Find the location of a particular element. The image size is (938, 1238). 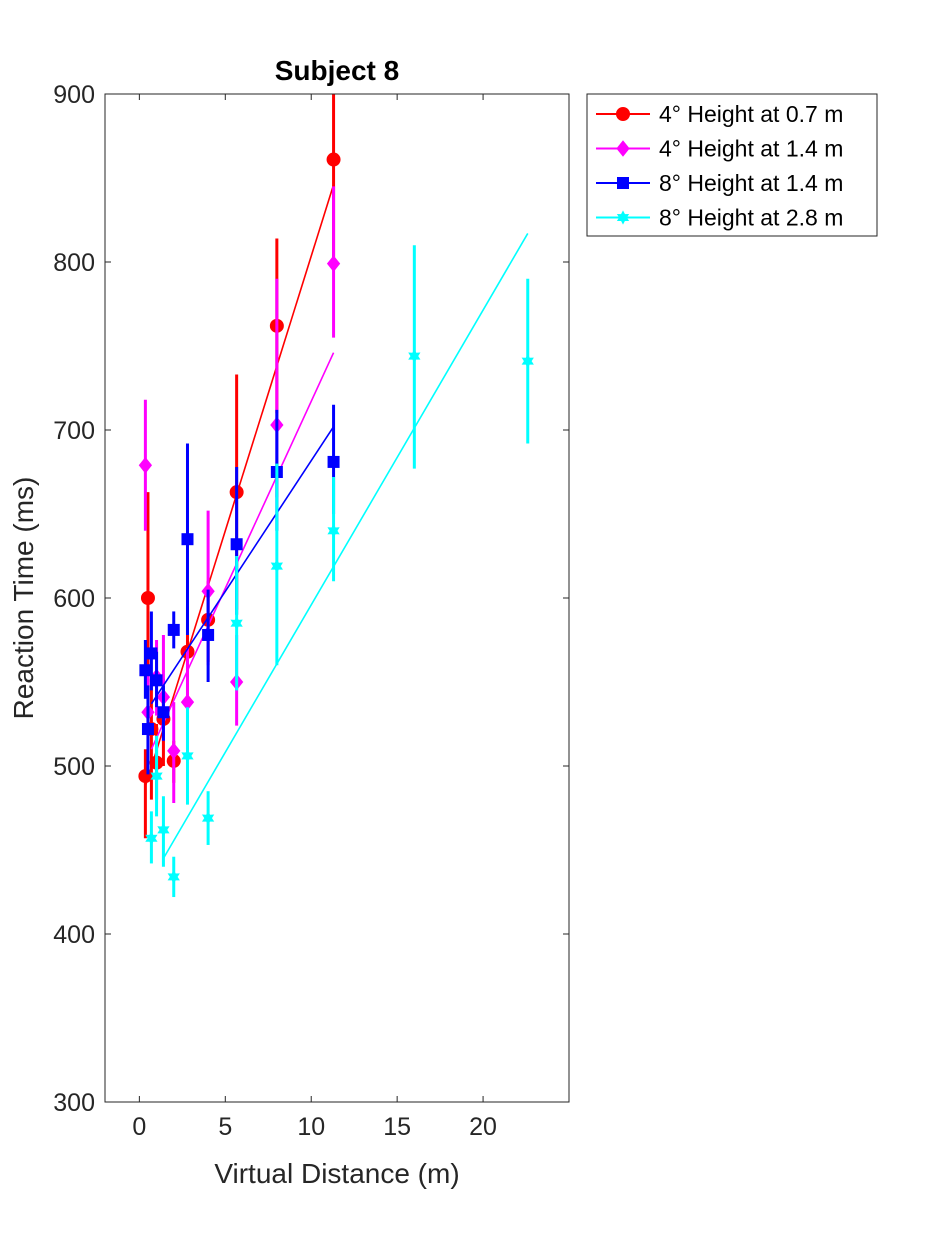

legend-item: 8° Height at 2.8 m is located at coordinates (719, 218).